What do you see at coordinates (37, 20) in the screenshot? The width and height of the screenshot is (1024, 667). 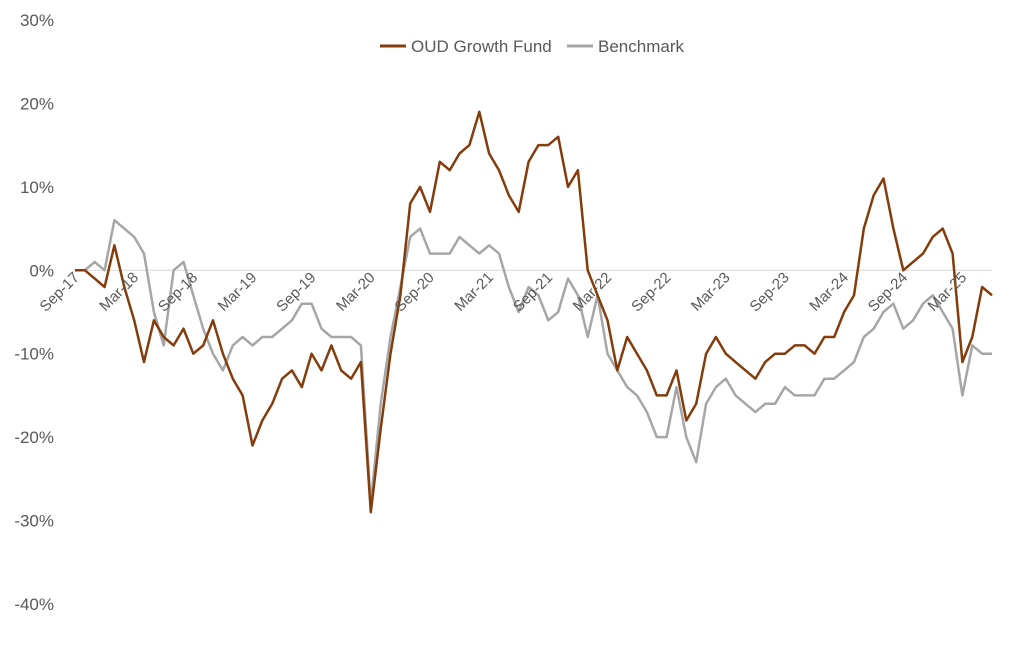 I see `y-tick-label: 30%` at bounding box center [37, 20].